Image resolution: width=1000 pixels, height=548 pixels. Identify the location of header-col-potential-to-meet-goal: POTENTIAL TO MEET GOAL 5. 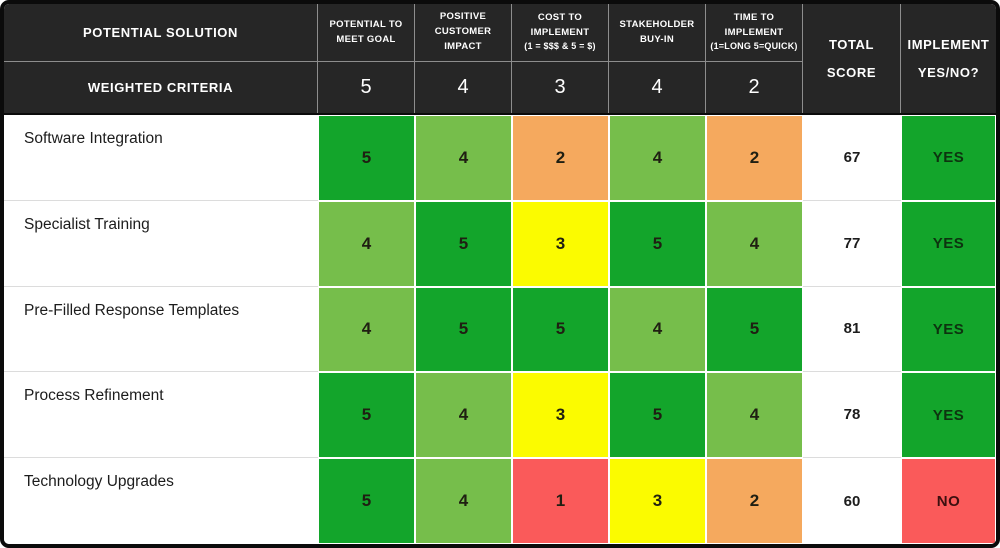
(366, 58).